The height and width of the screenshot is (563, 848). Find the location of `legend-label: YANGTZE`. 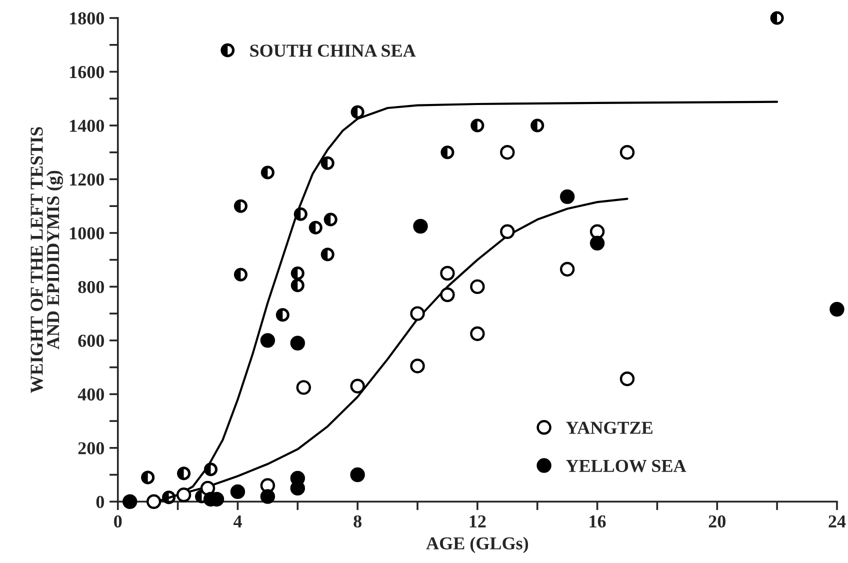

legend-label: YANGTZE is located at coordinates (609, 428).